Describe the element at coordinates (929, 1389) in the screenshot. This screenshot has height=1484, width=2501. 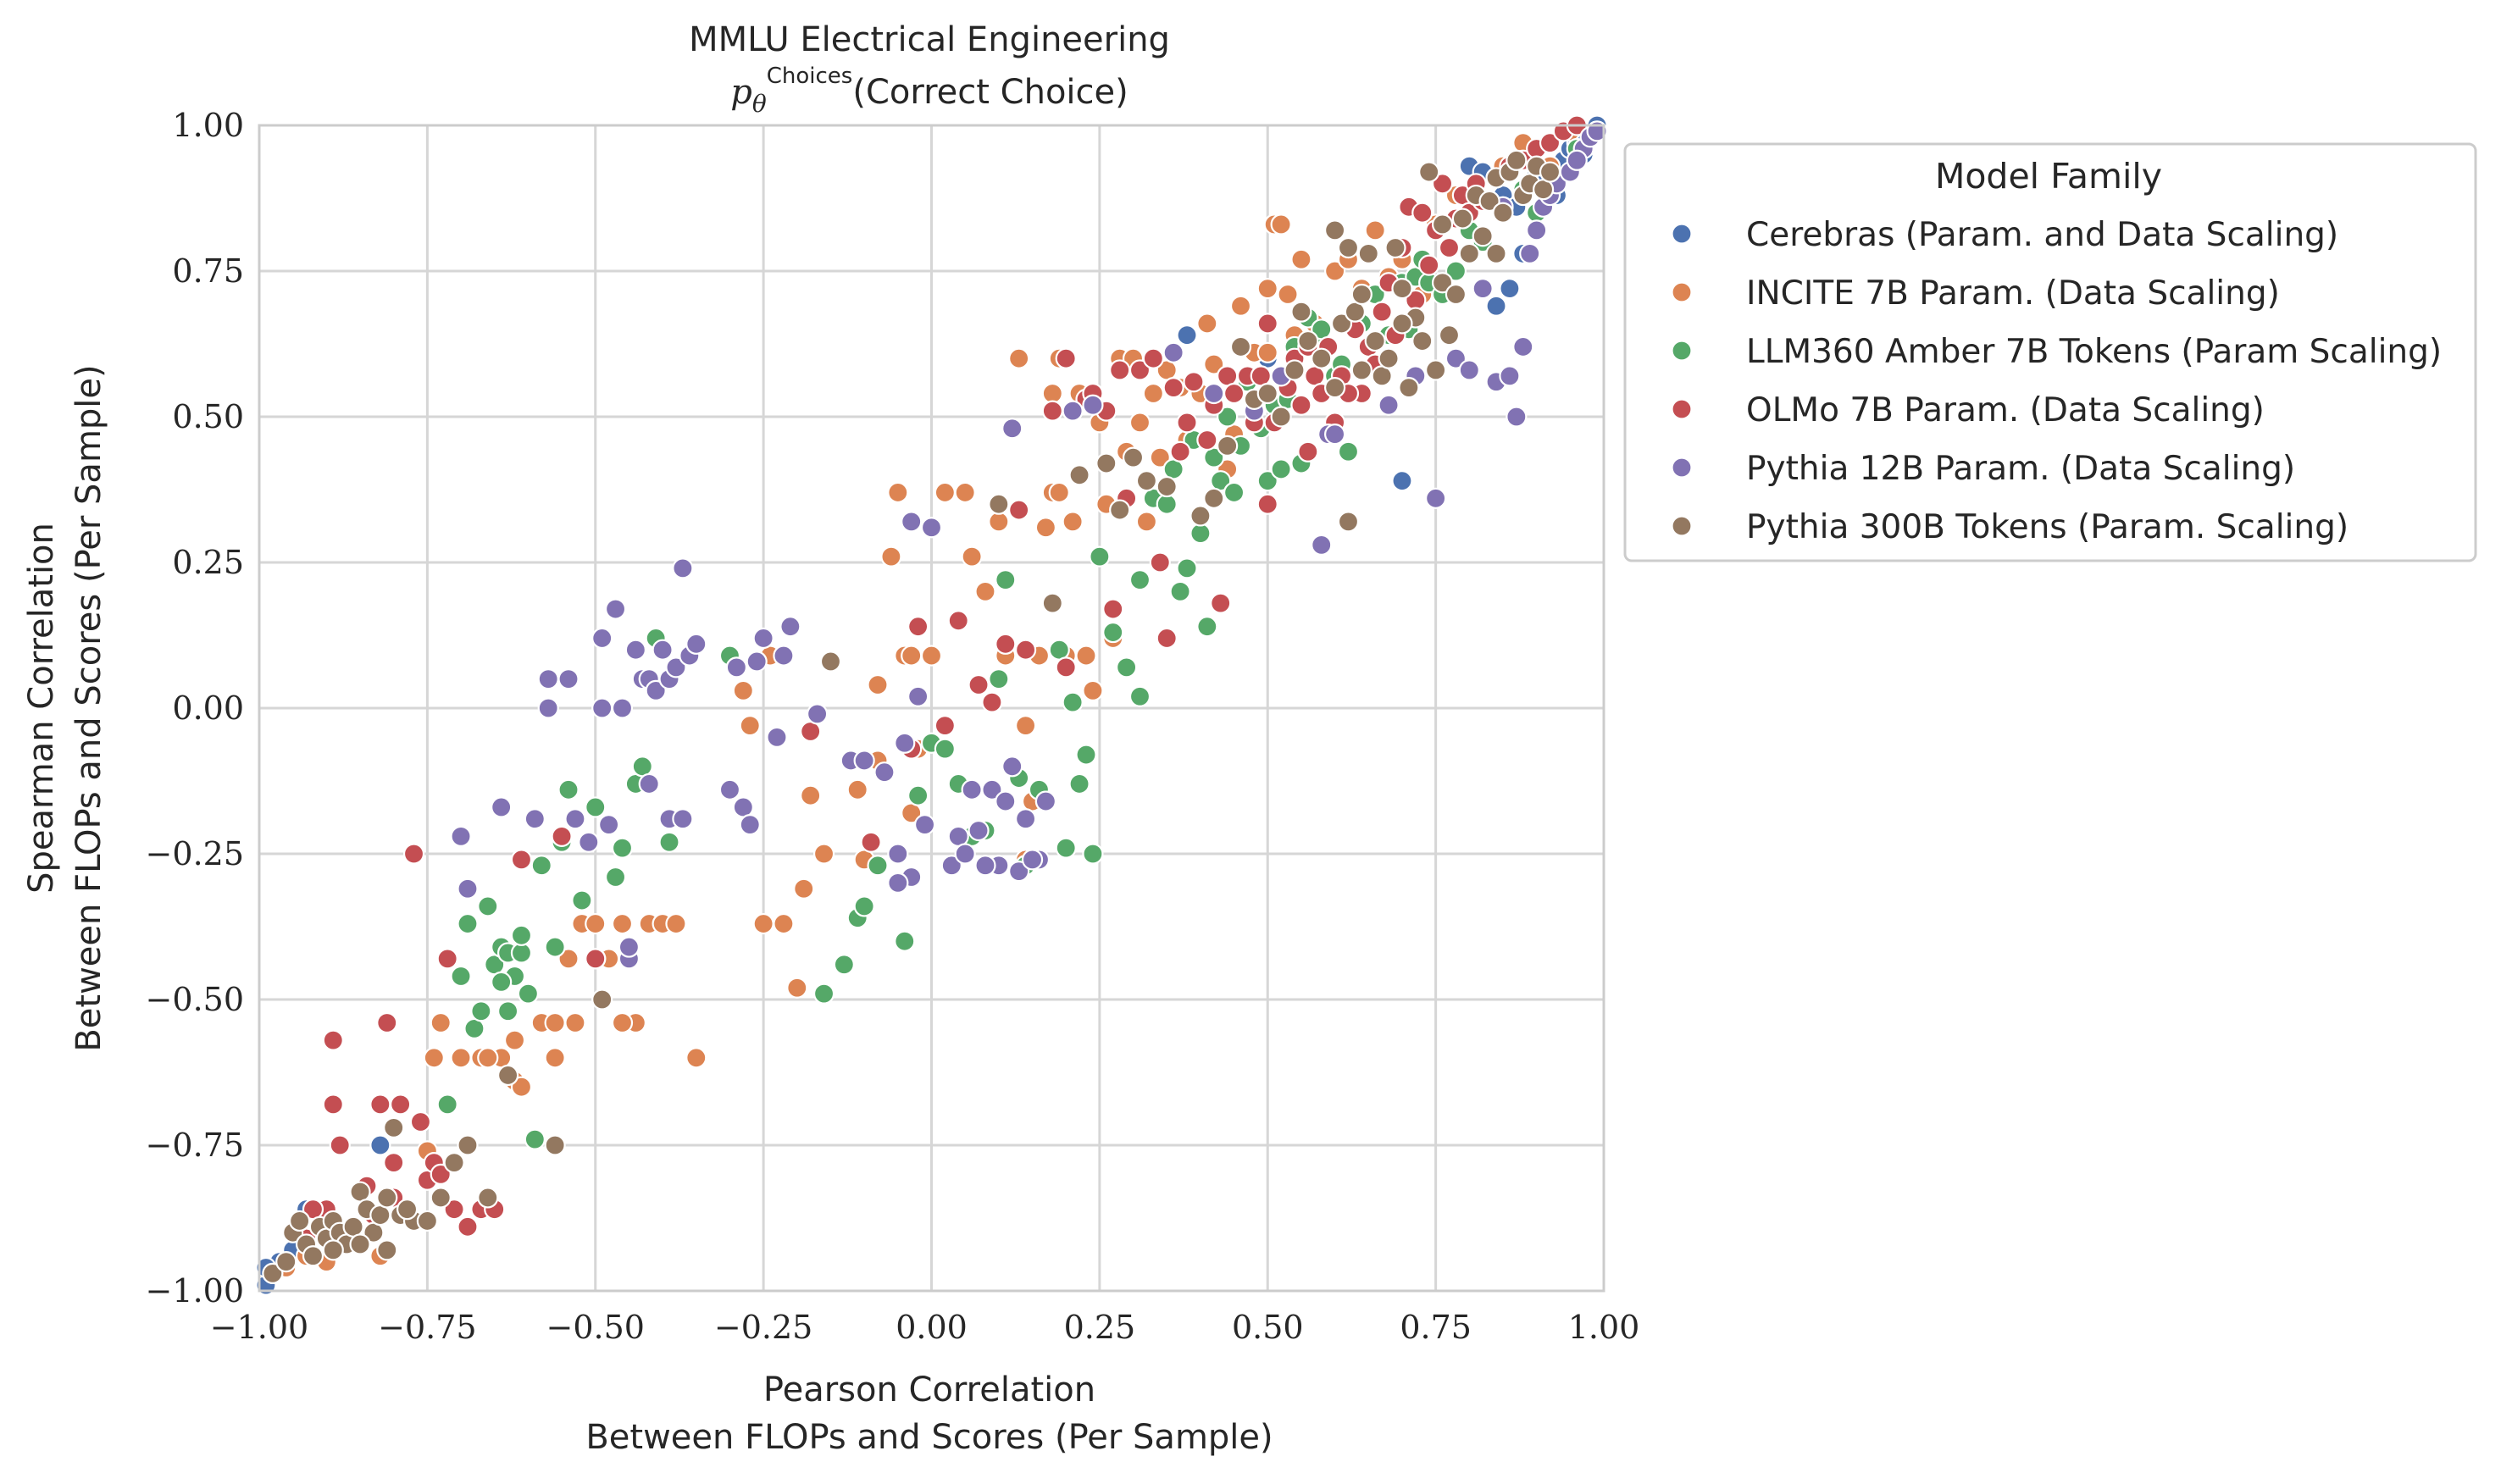
I see `x-axis-title-line1: Pearson Correlation` at that location.